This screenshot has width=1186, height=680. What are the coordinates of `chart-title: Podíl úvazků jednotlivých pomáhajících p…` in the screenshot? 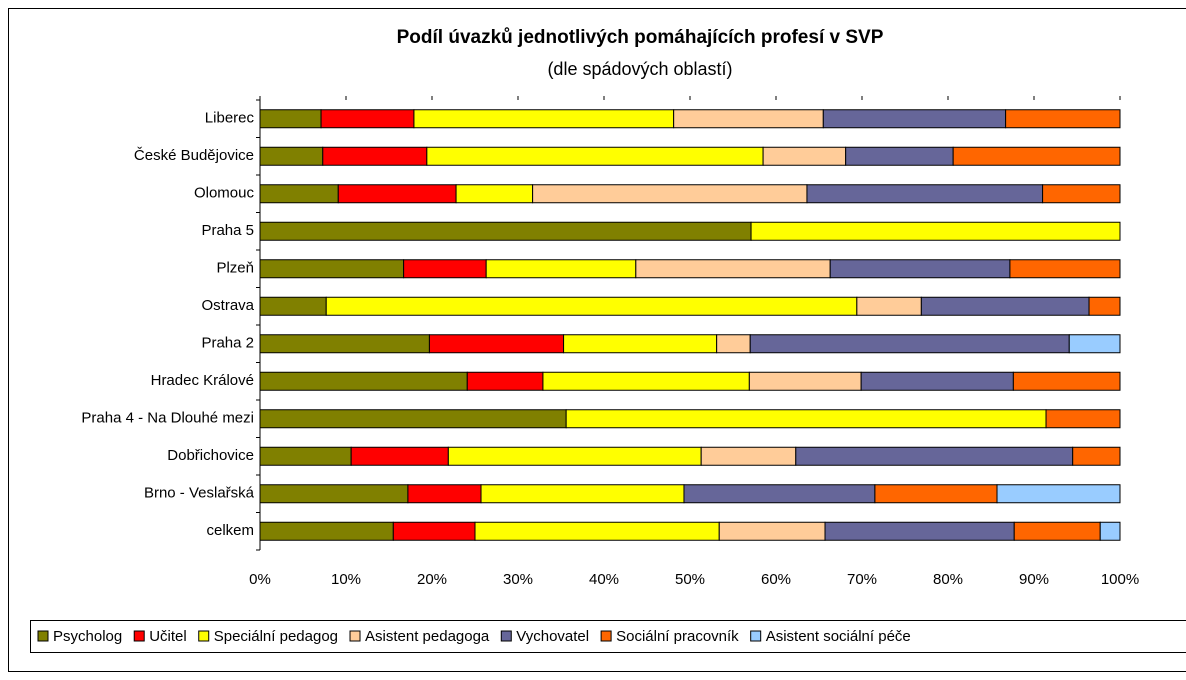 It's located at (640, 37).